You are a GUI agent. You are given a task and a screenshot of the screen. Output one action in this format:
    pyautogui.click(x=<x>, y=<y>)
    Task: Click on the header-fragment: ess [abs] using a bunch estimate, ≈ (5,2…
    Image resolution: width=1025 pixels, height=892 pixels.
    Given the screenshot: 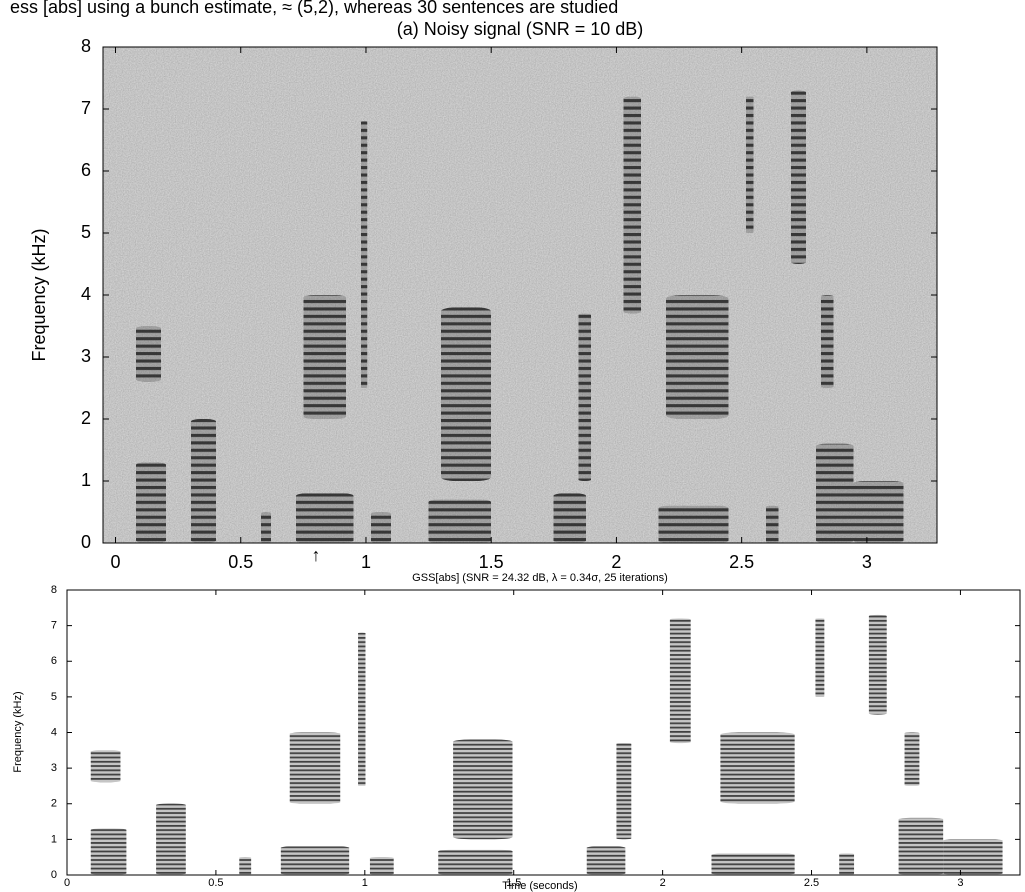 What is the action you would take?
    pyautogui.click(x=314, y=8)
    